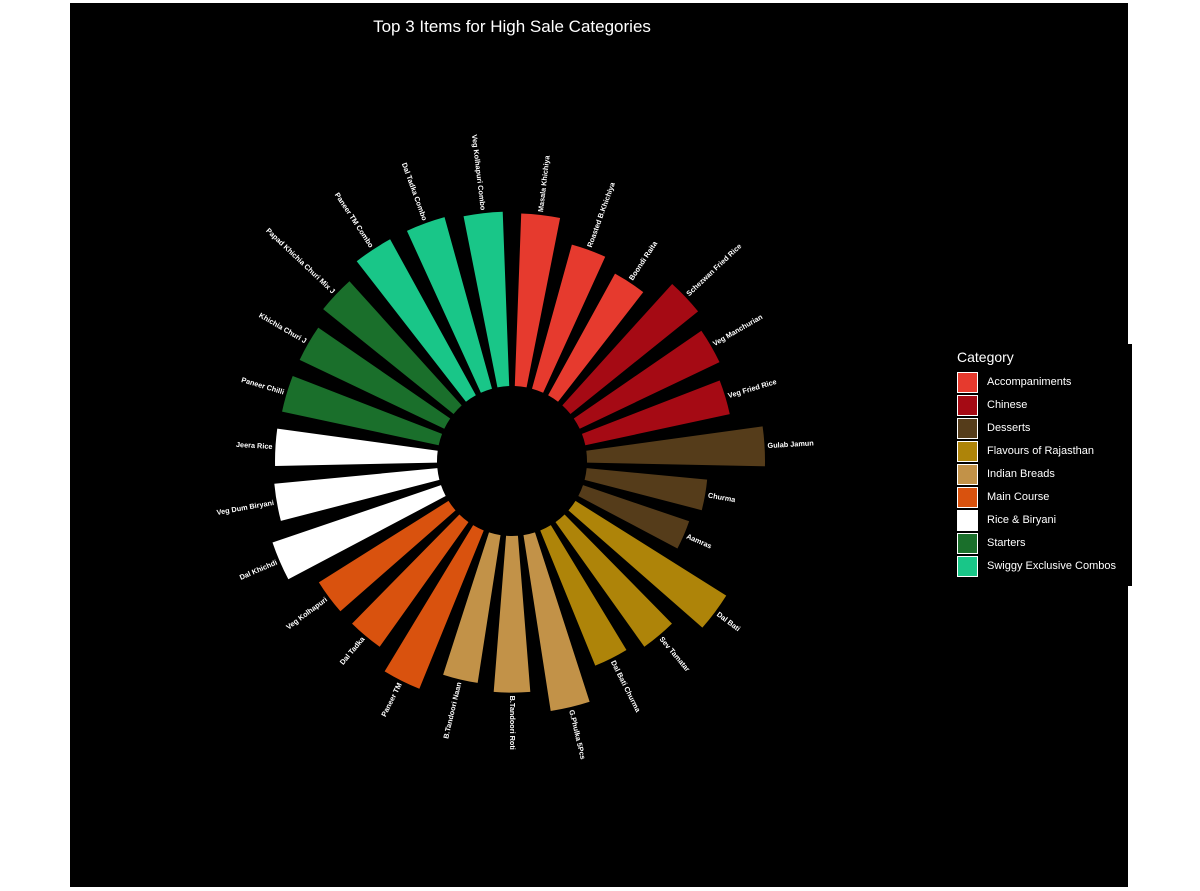 The width and height of the screenshot is (1200, 891). I want to click on legend-title: Category, so click(985, 357).